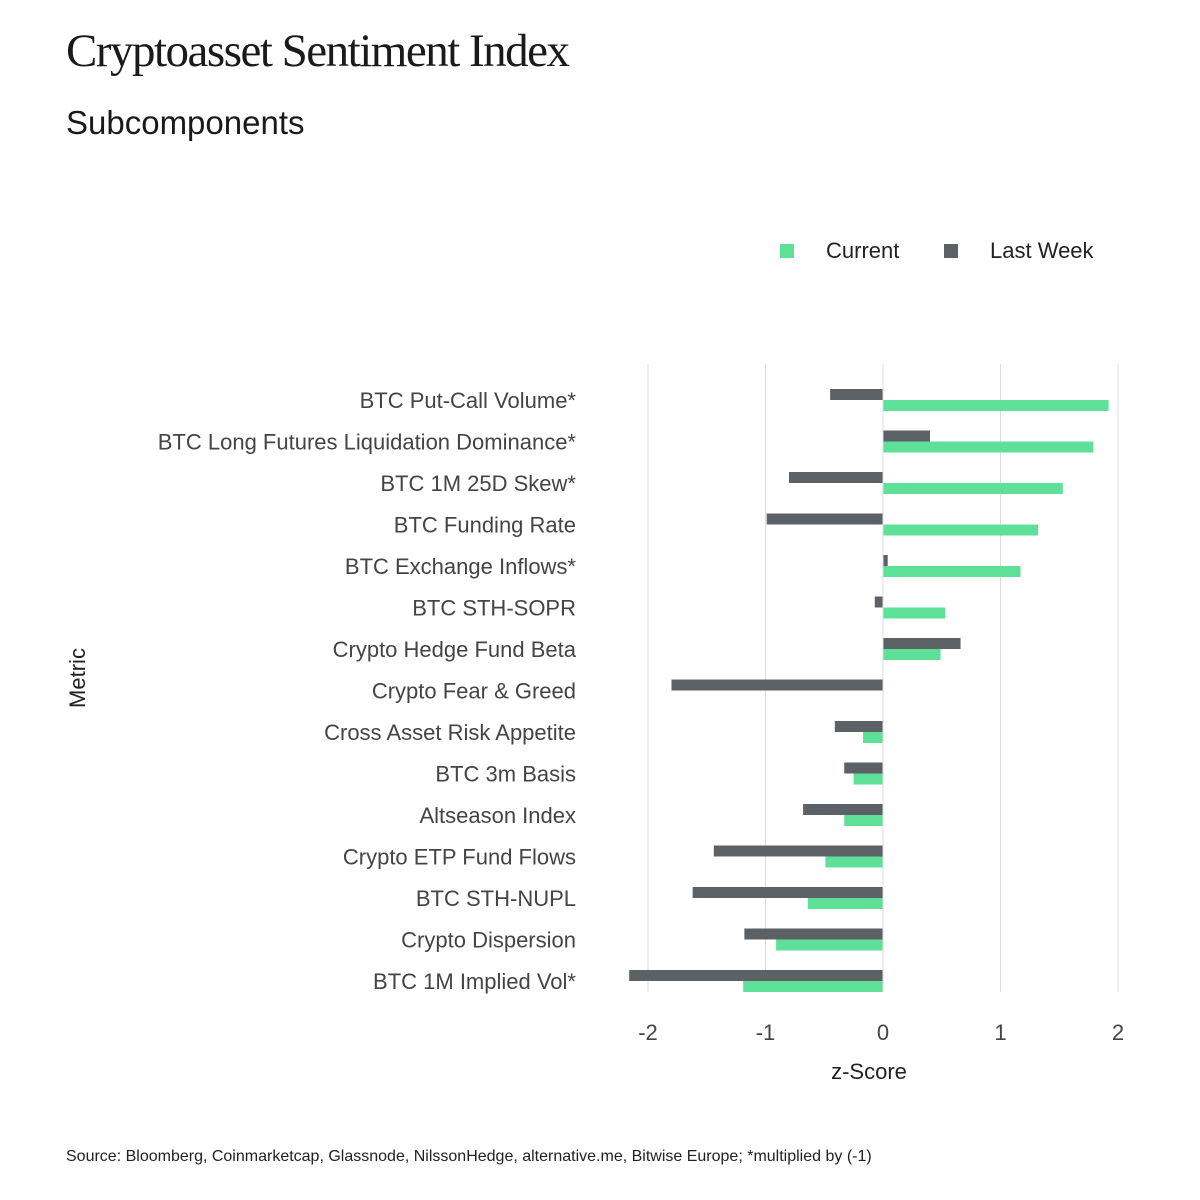  Describe the element at coordinates (455, 649) in the screenshot. I see `category-label: Crypto Hedge Fund Beta` at that location.